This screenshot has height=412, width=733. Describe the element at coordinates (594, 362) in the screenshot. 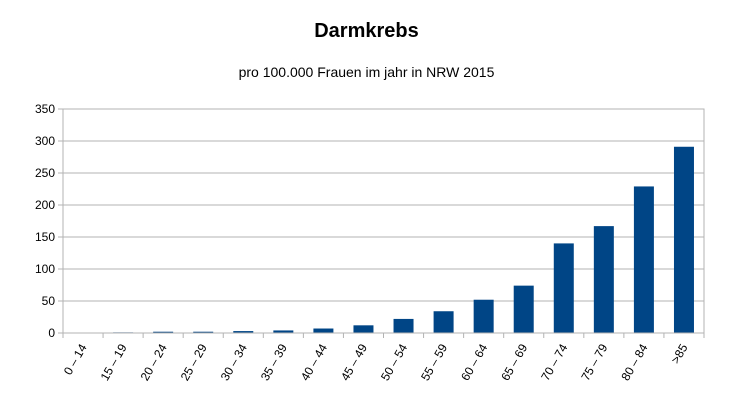

I see `x-tick-label: 75 – 79` at that location.